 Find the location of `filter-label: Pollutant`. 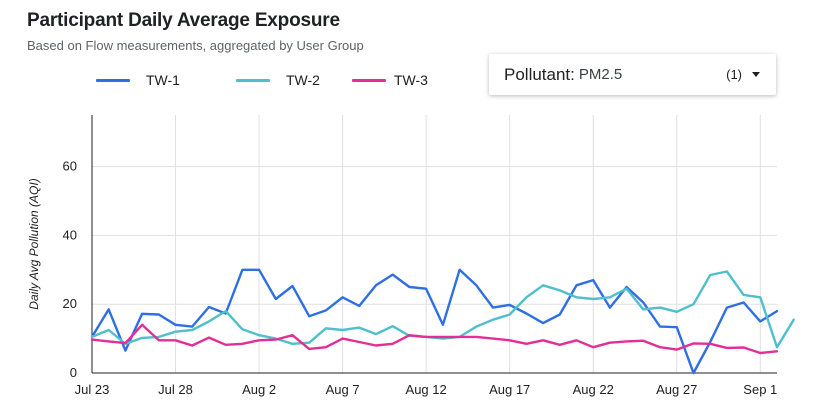

filter-label: Pollutant is located at coordinates (537, 74).